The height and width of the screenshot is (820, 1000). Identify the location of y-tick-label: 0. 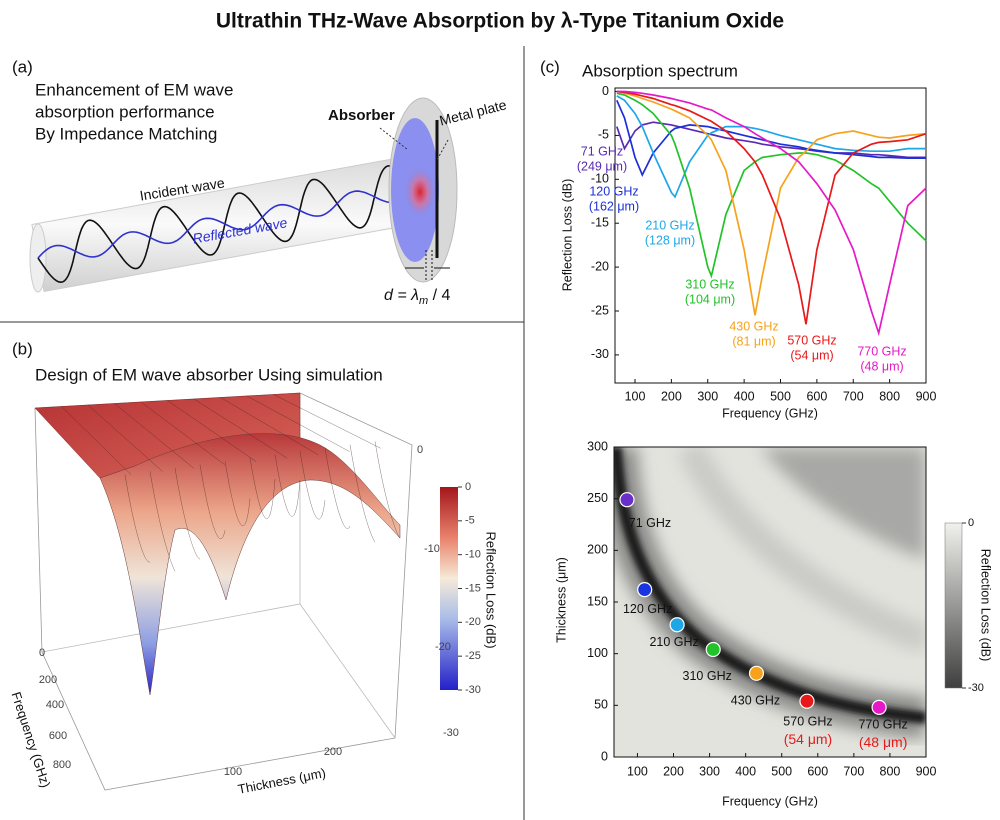
(605, 91).